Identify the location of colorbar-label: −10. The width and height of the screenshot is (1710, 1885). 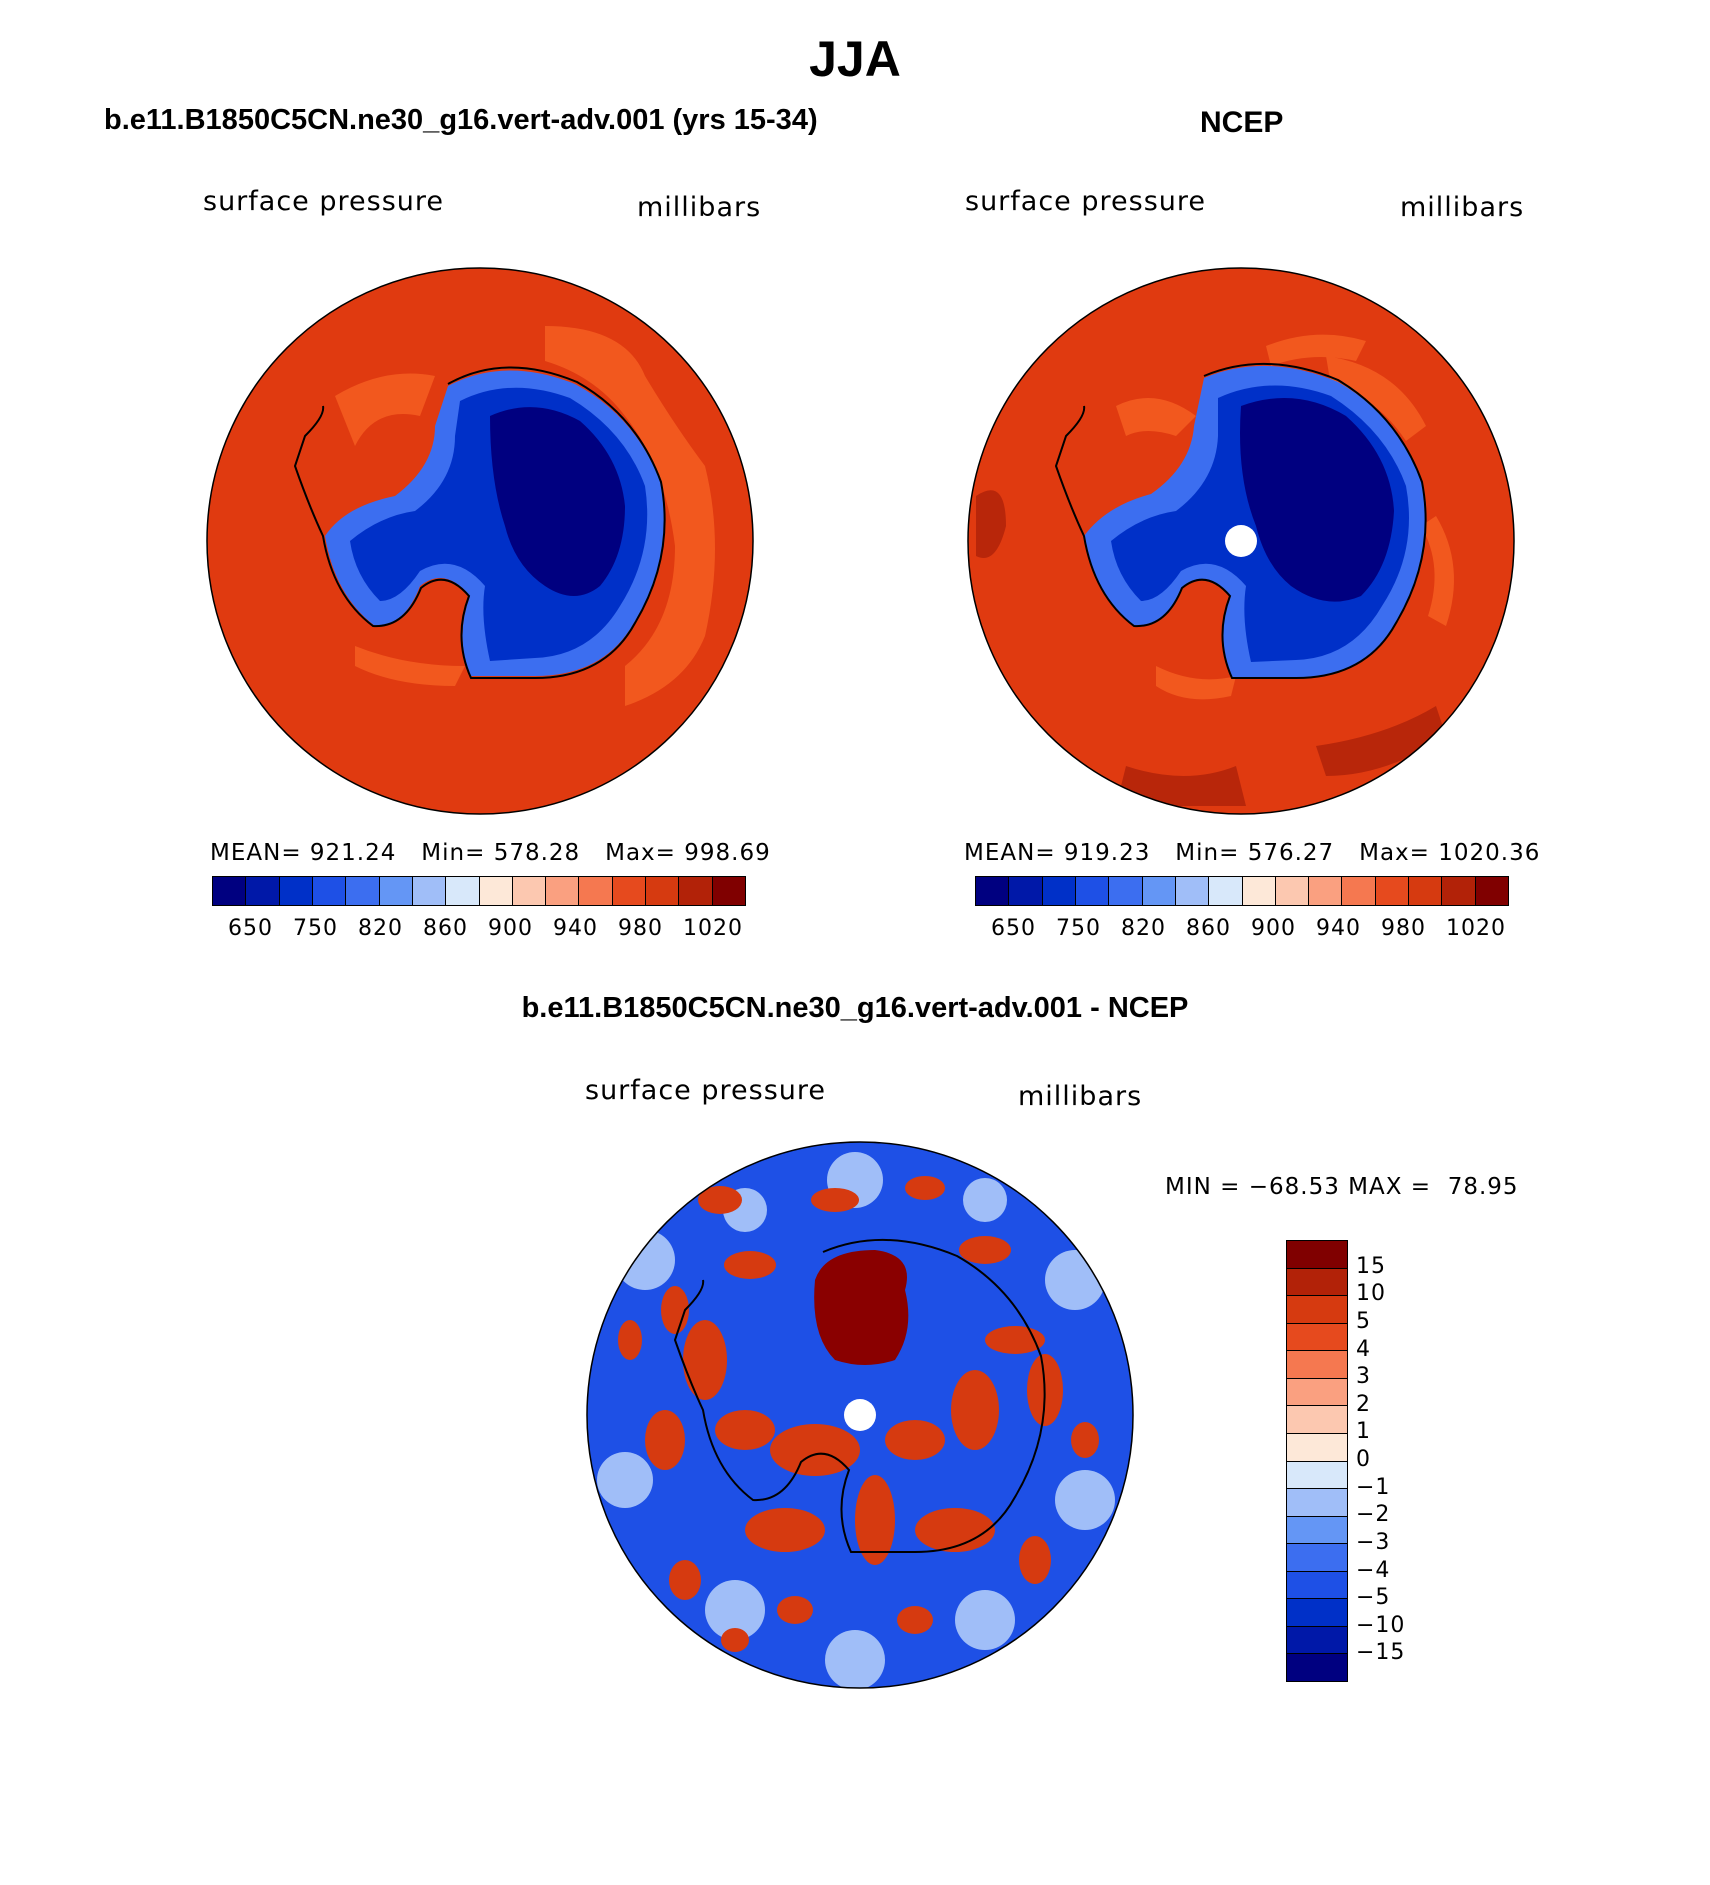
(1381, 1625).